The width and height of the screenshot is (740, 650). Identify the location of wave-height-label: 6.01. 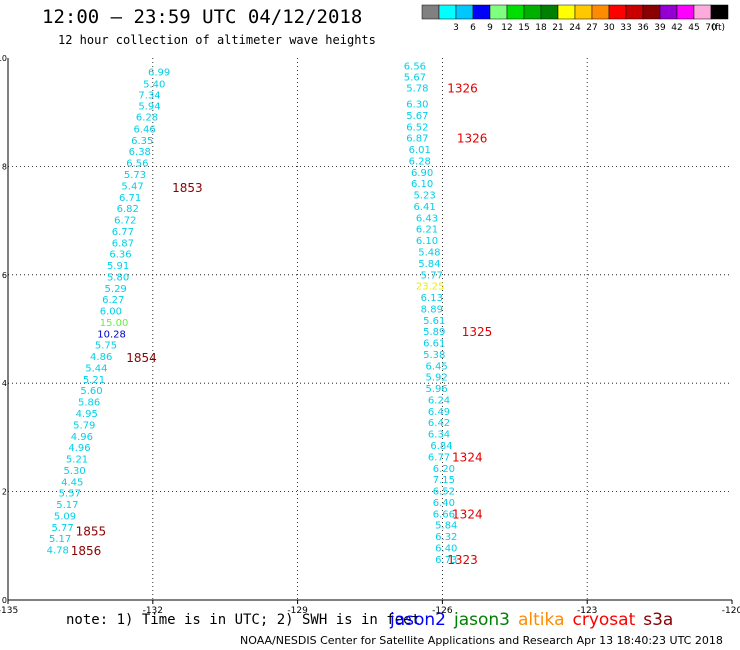
(420, 150).